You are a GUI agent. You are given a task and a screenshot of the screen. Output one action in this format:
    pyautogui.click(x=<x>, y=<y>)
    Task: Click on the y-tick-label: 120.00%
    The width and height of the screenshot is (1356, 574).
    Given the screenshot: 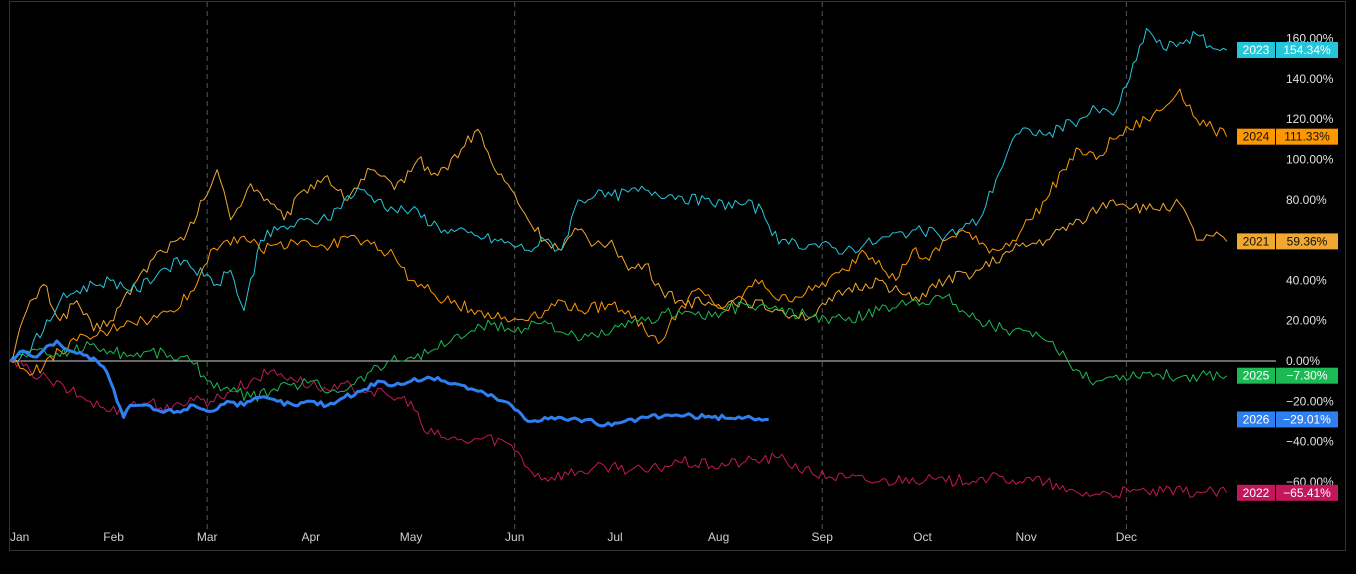 What is the action you would take?
    pyautogui.click(x=1310, y=119)
    